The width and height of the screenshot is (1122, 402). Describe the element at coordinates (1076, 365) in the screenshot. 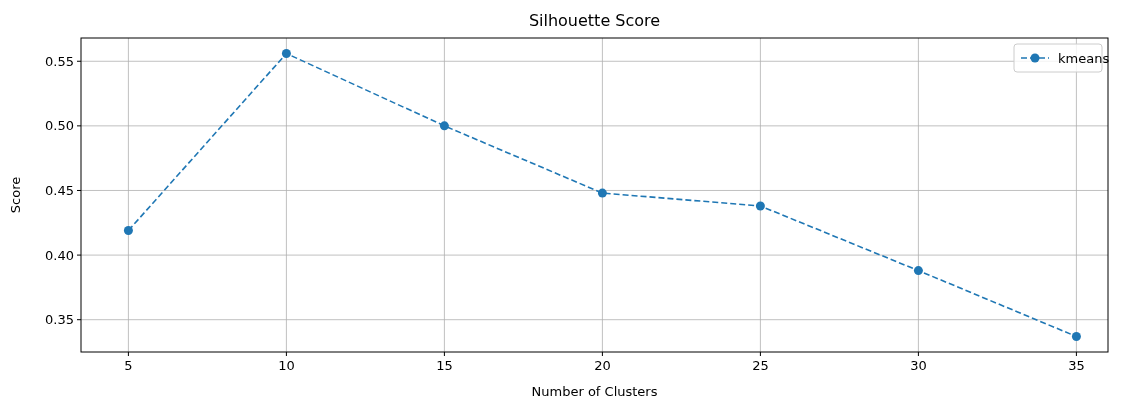

I see `x-tick-label: 35` at that location.